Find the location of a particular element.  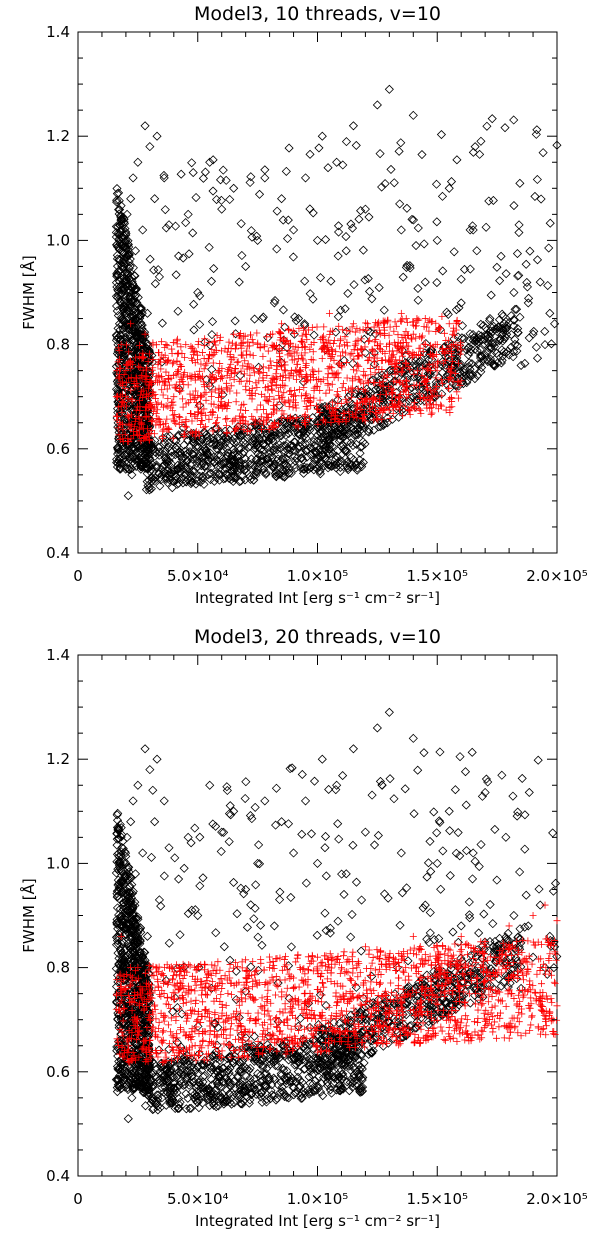

y-tick-label: 1.2 is located at coordinates (58, 136).